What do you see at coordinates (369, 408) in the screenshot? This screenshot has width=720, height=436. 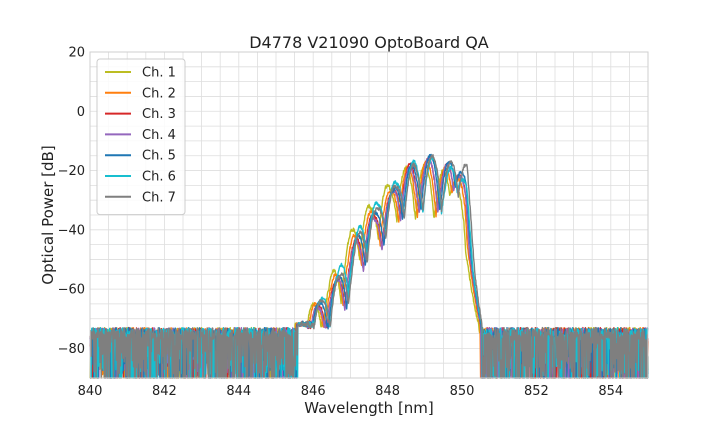 I see `x-axis-label: Wavelength [nm]` at bounding box center [369, 408].